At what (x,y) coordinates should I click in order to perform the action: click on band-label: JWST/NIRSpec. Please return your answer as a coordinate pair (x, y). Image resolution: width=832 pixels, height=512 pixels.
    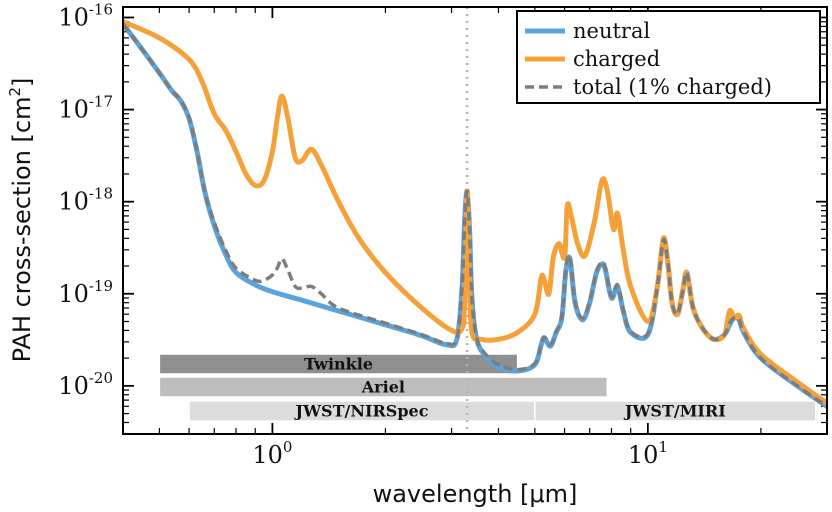
    Looking at the image, I should click on (361, 411).